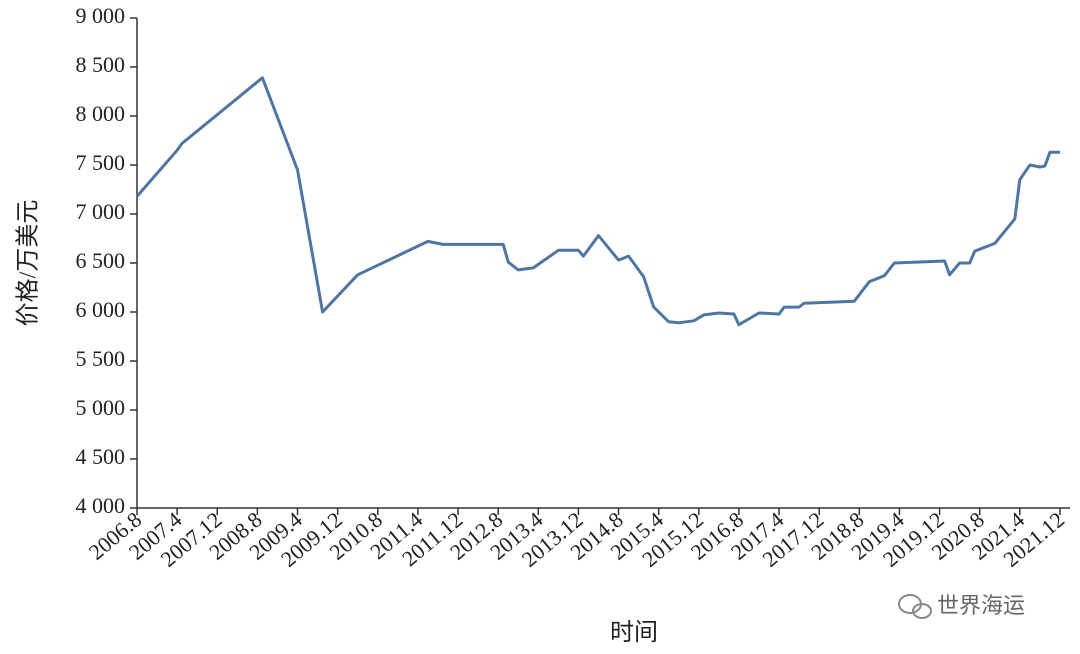 This screenshot has width=1080, height=654. Describe the element at coordinates (101, 358) in the screenshot. I see `y-tick-label: 5 500` at that location.